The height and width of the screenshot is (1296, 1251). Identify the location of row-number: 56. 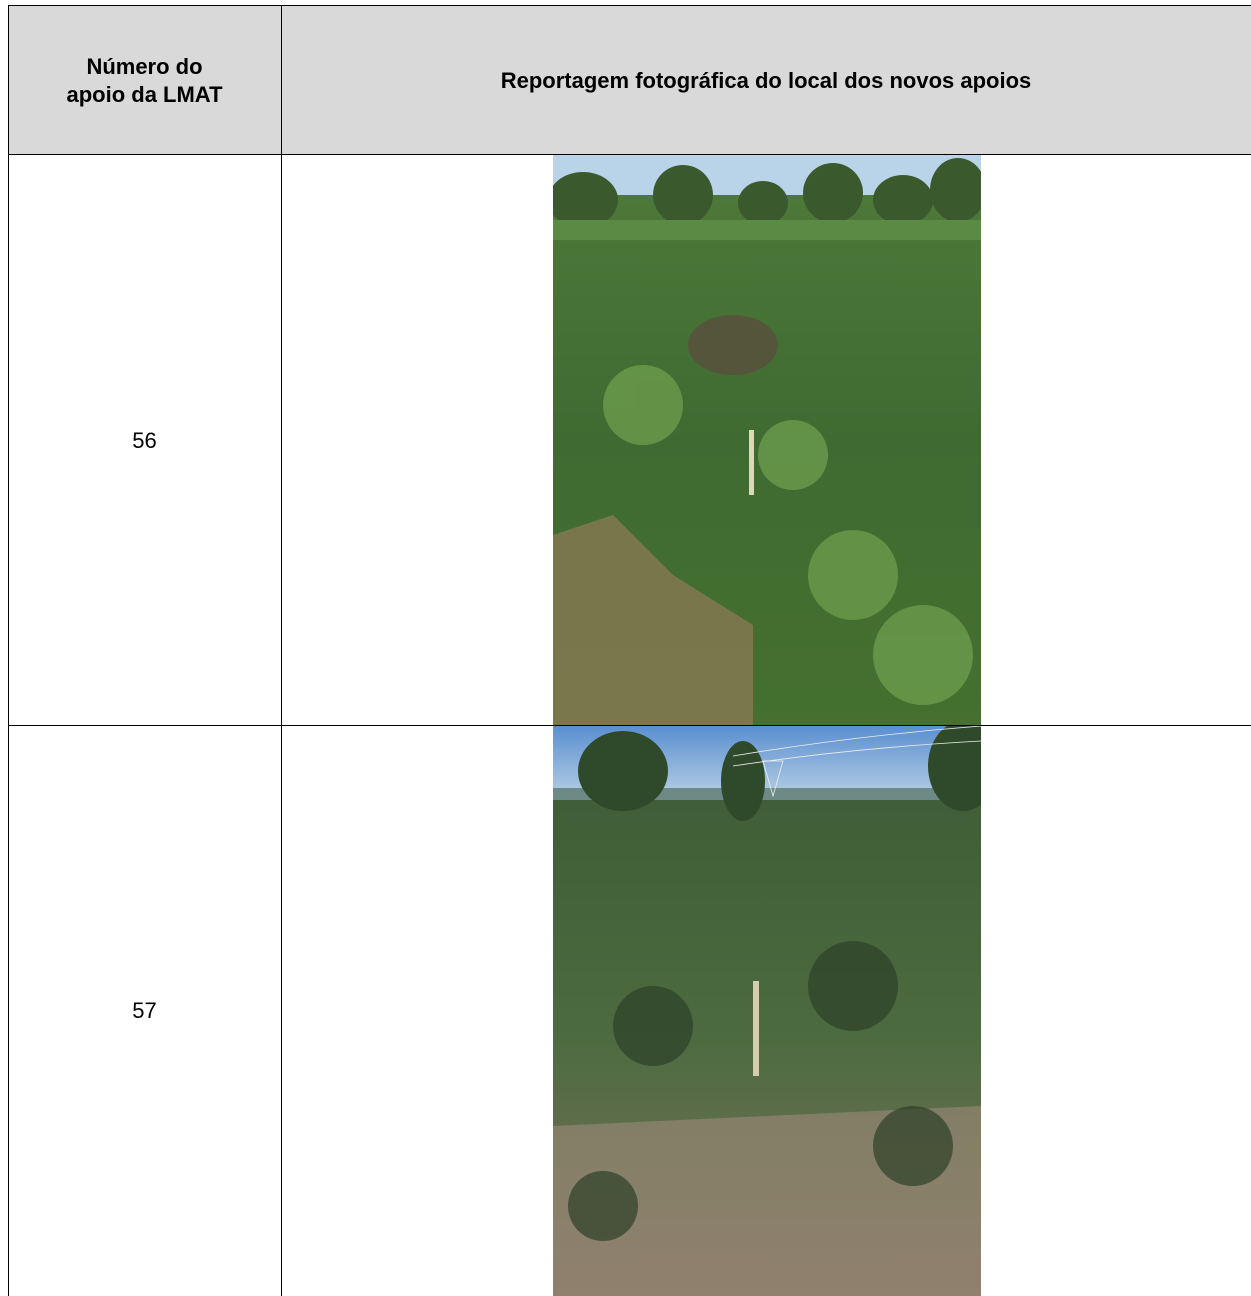
(144, 440).